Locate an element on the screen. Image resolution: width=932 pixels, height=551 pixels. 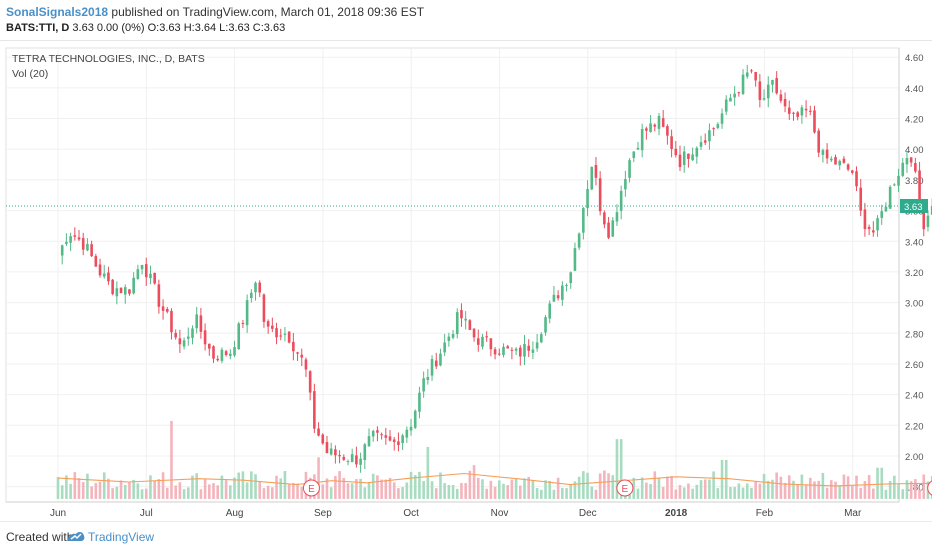
y-tick-label: 2.80 is located at coordinates (914, 334).